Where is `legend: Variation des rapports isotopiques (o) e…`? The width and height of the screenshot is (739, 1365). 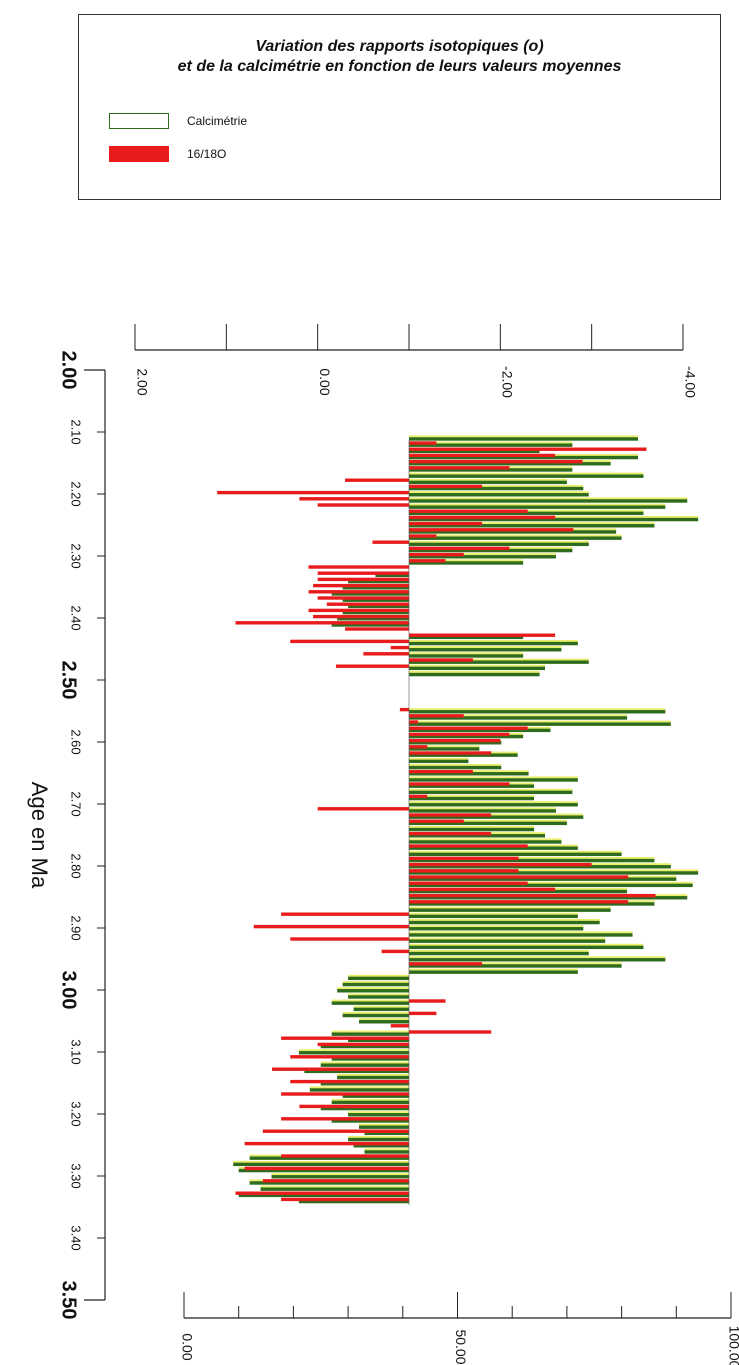 legend: Variation des rapports isotopiques (o) e… is located at coordinates (399, 107).